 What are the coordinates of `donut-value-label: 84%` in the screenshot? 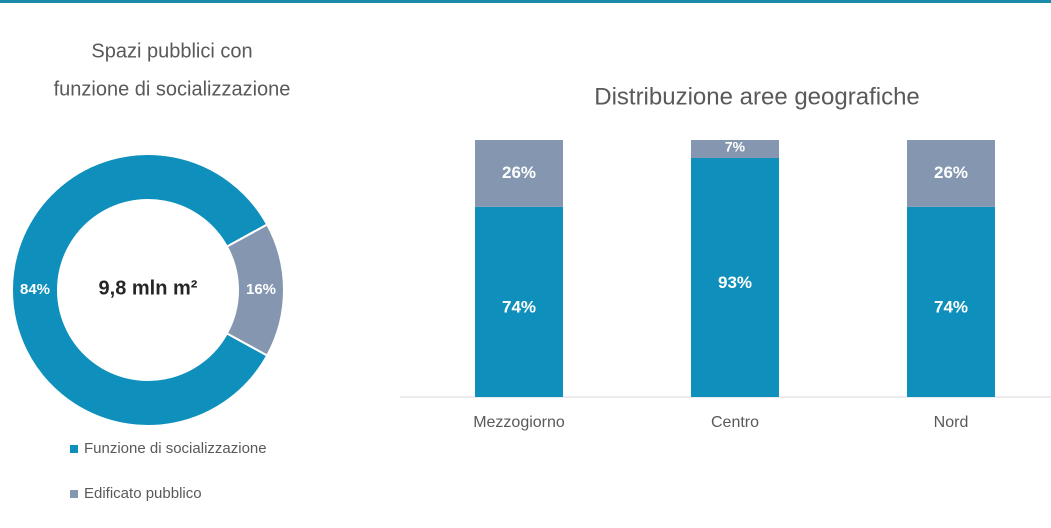 It's located at (35, 289).